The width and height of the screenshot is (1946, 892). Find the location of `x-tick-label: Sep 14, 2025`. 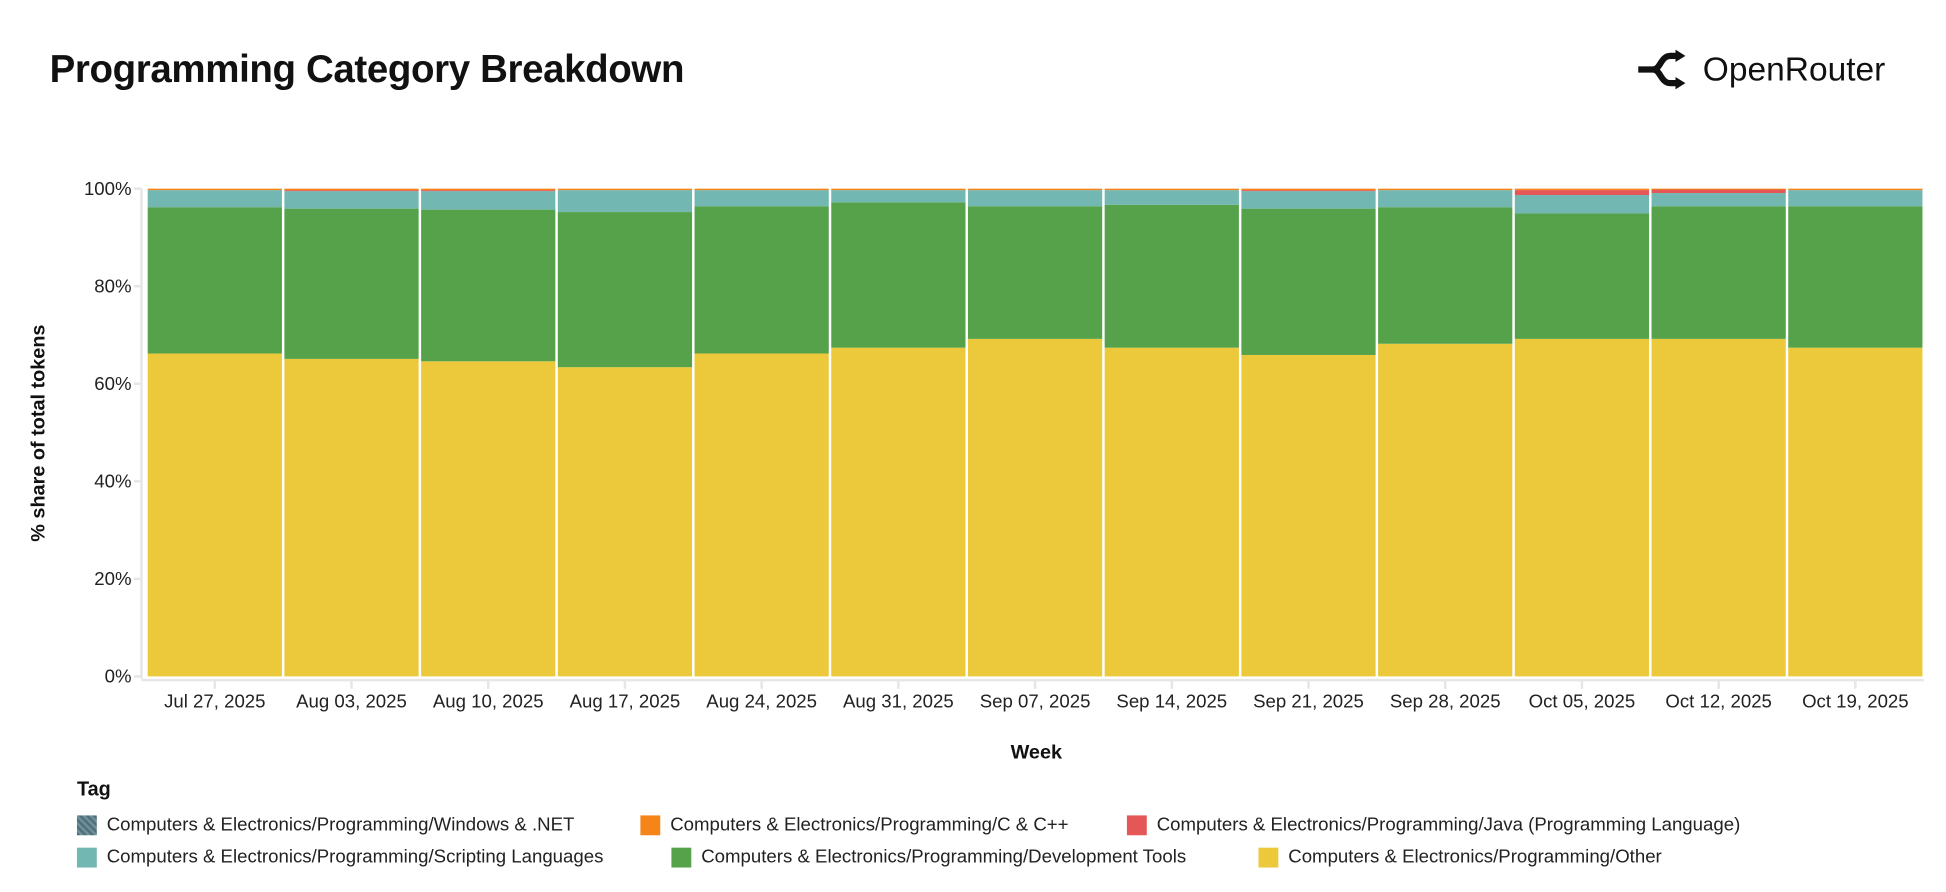

x-tick-label: Sep 14, 2025 is located at coordinates (1171, 700).